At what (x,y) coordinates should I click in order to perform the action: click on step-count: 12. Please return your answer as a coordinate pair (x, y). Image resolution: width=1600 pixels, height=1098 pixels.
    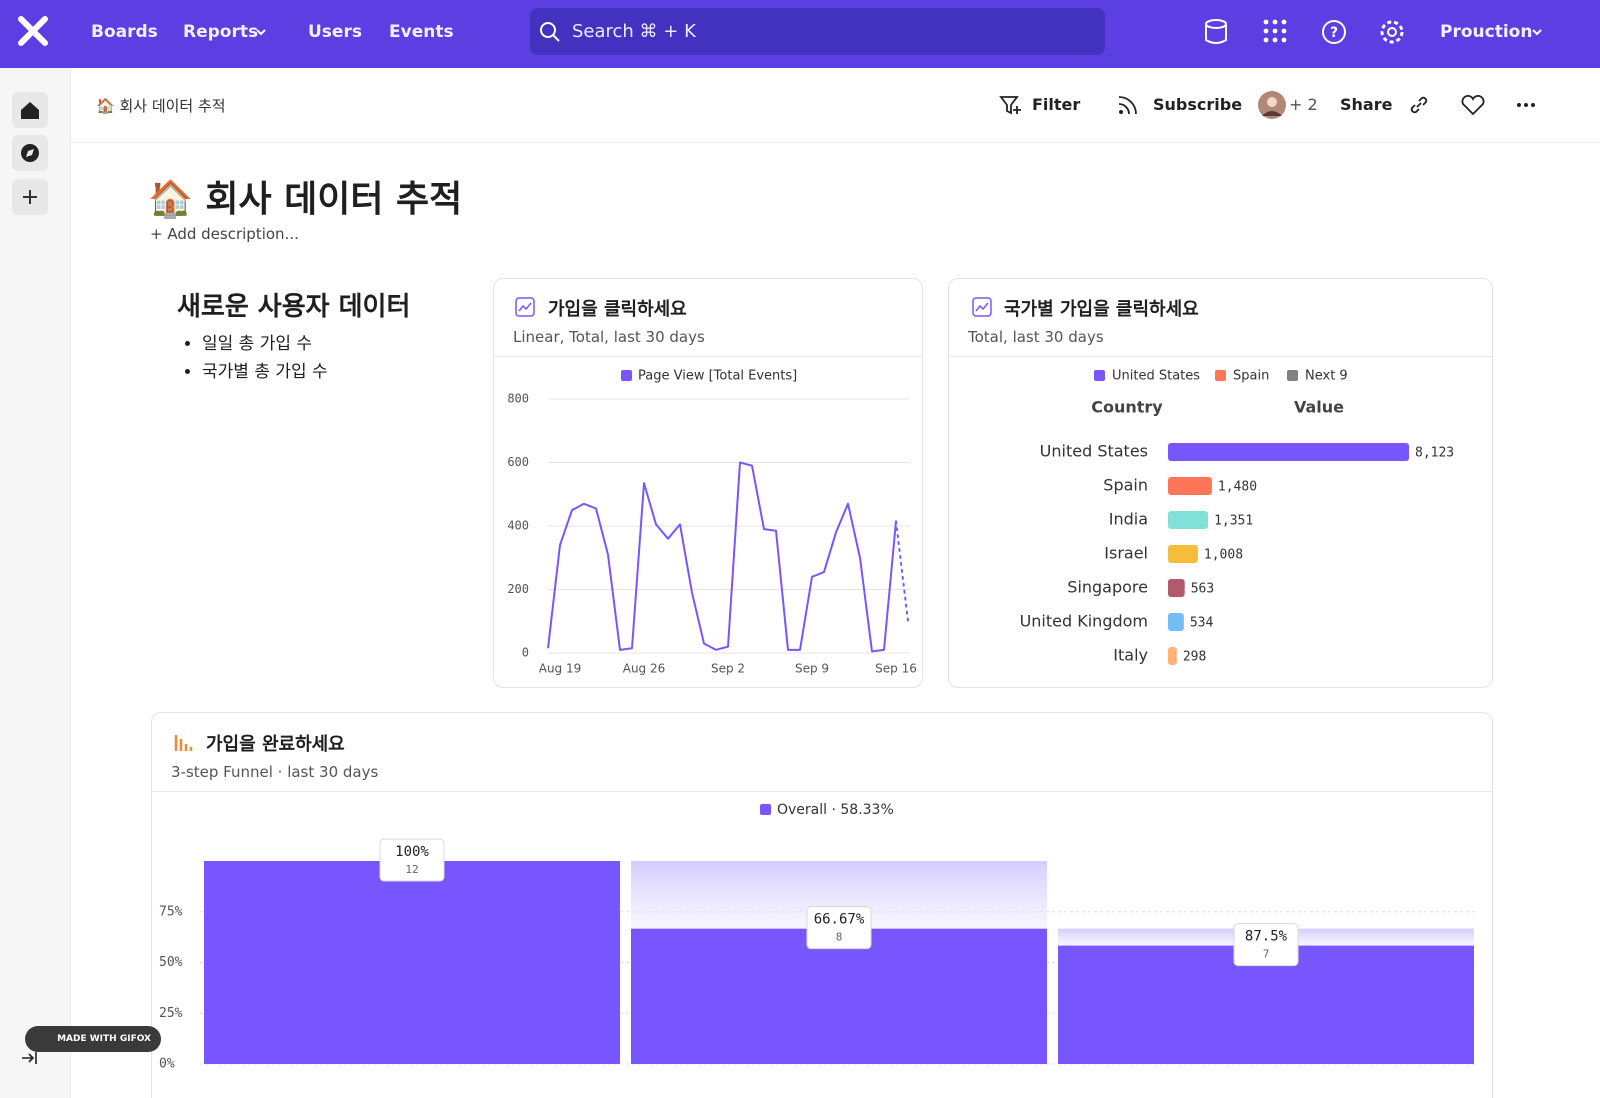
    Looking at the image, I should click on (411, 869).